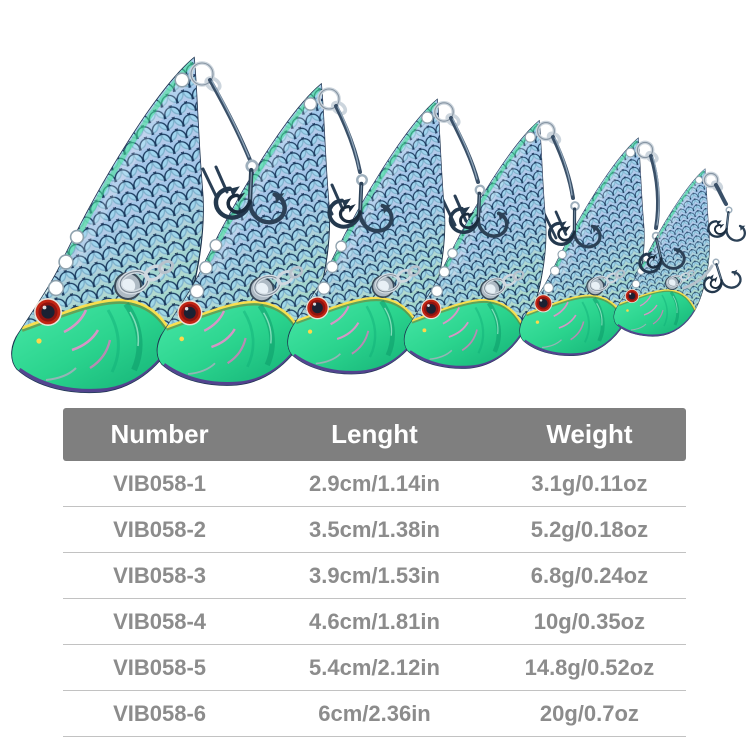  What do you see at coordinates (589, 434) in the screenshot?
I see `column-header-weight: Weight` at bounding box center [589, 434].